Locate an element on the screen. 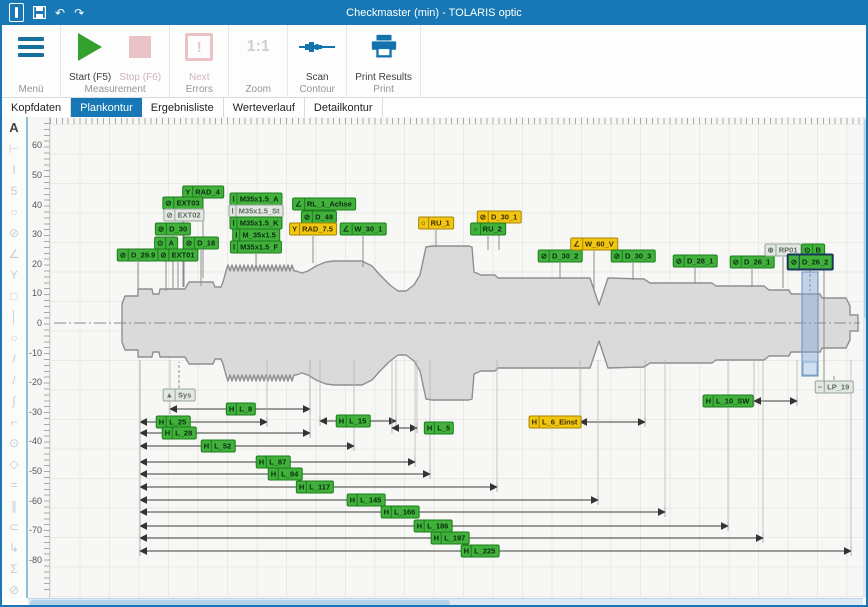  rect-tool: □ is located at coordinates (14, 295).